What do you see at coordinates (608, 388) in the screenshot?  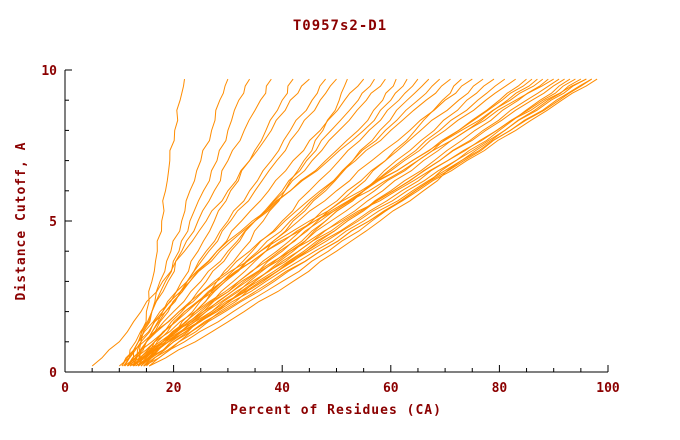 I see `x-tick-label: 100` at bounding box center [608, 388].